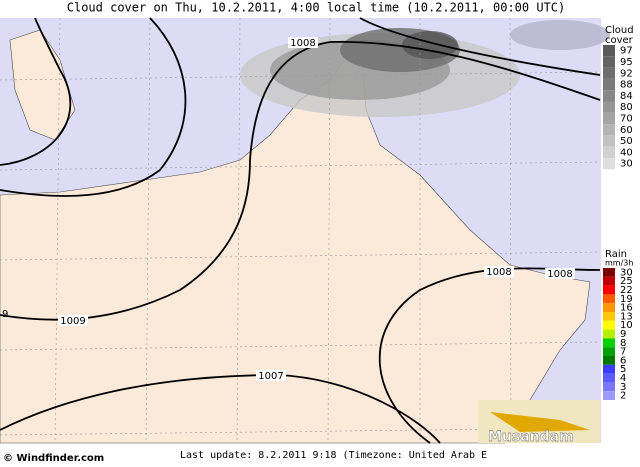  I want to click on legend-label: 8, so click(623, 343).